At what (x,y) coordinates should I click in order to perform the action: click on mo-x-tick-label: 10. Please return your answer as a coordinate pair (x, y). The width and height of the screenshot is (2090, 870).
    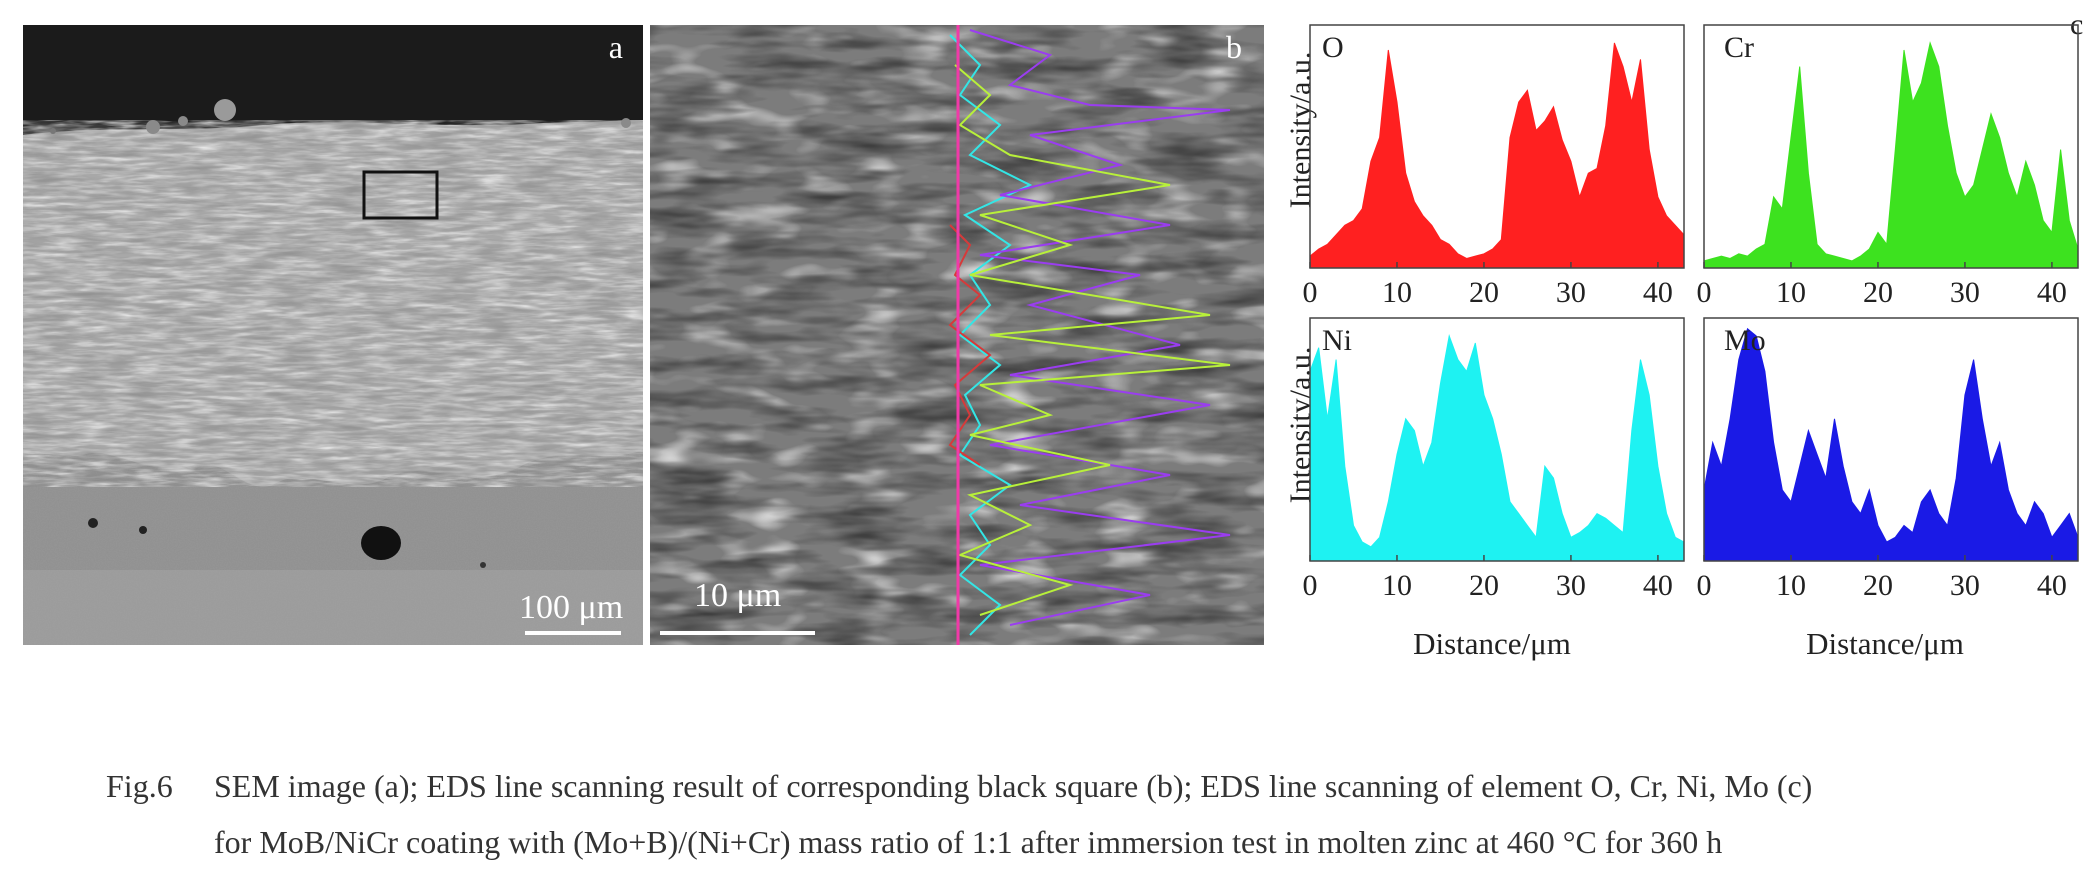
    Looking at the image, I should click on (1791, 585).